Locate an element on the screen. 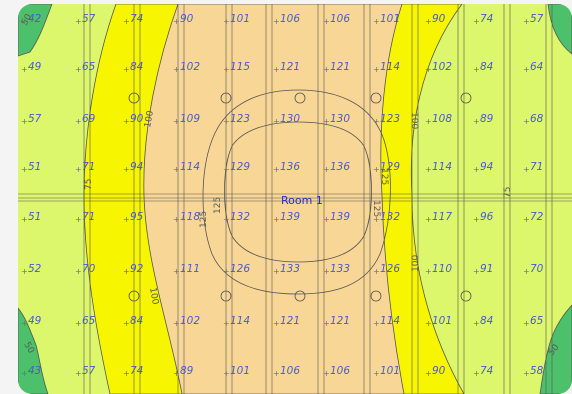 This screenshot has width=572, height=394. illuminance-value: 49 is located at coordinates (35, 321).